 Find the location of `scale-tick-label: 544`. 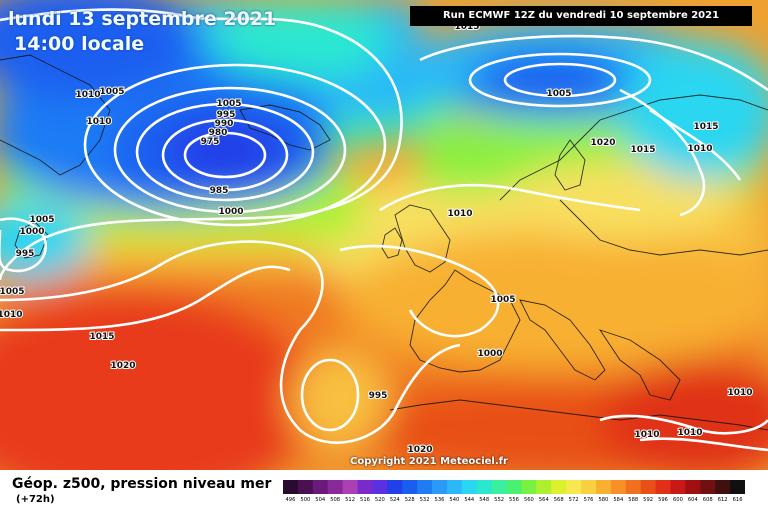

scale-tick-label: 544 is located at coordinates (469, 499).